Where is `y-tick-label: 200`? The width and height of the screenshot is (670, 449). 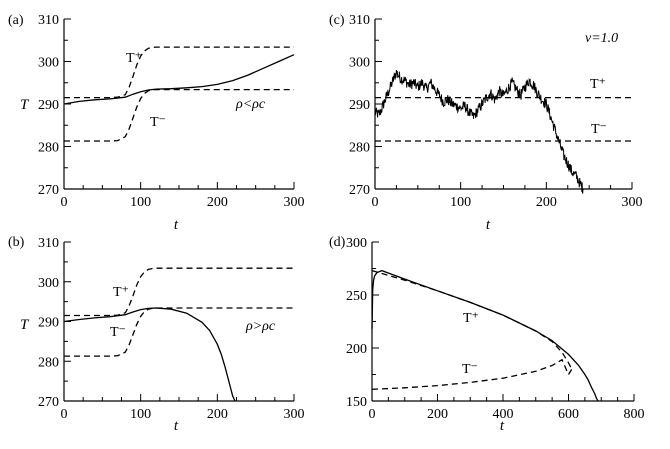
y-tick-label: 200 is located at coordinates (356, 349).